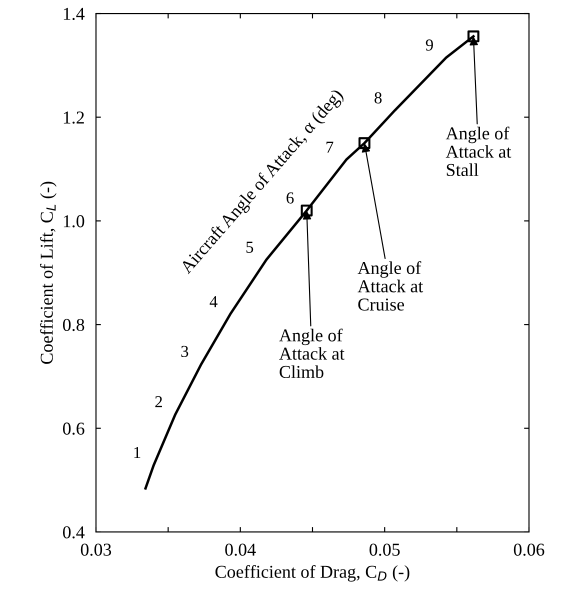  Describe the element at coordinates (74, 221) in the screenshot. I see `y-tick-label: 1.0` at that location.